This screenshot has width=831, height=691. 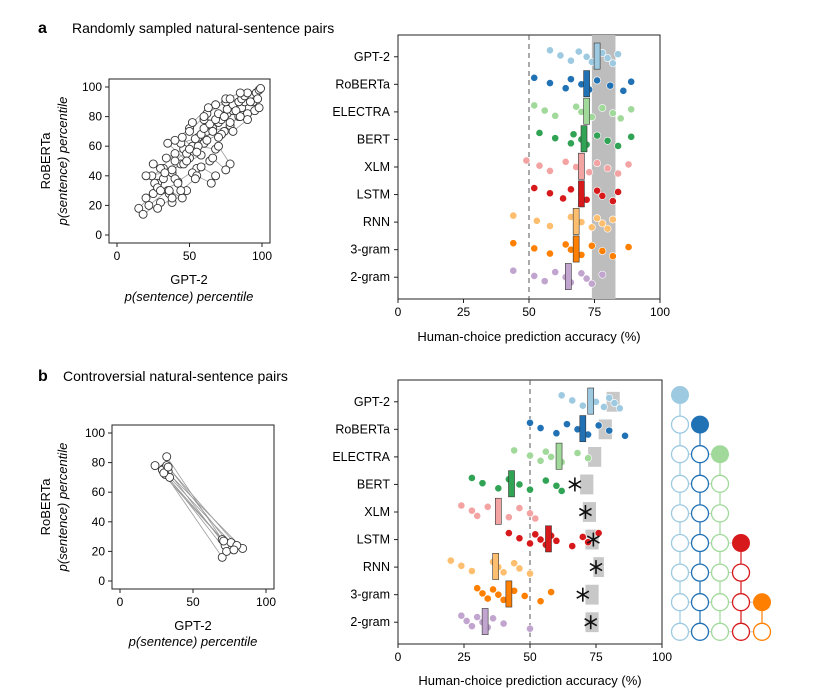 What do you see at coordinates (199, 151) in the screenshot?
I see `scatter-a-marks` at bounding box center [199, 151].